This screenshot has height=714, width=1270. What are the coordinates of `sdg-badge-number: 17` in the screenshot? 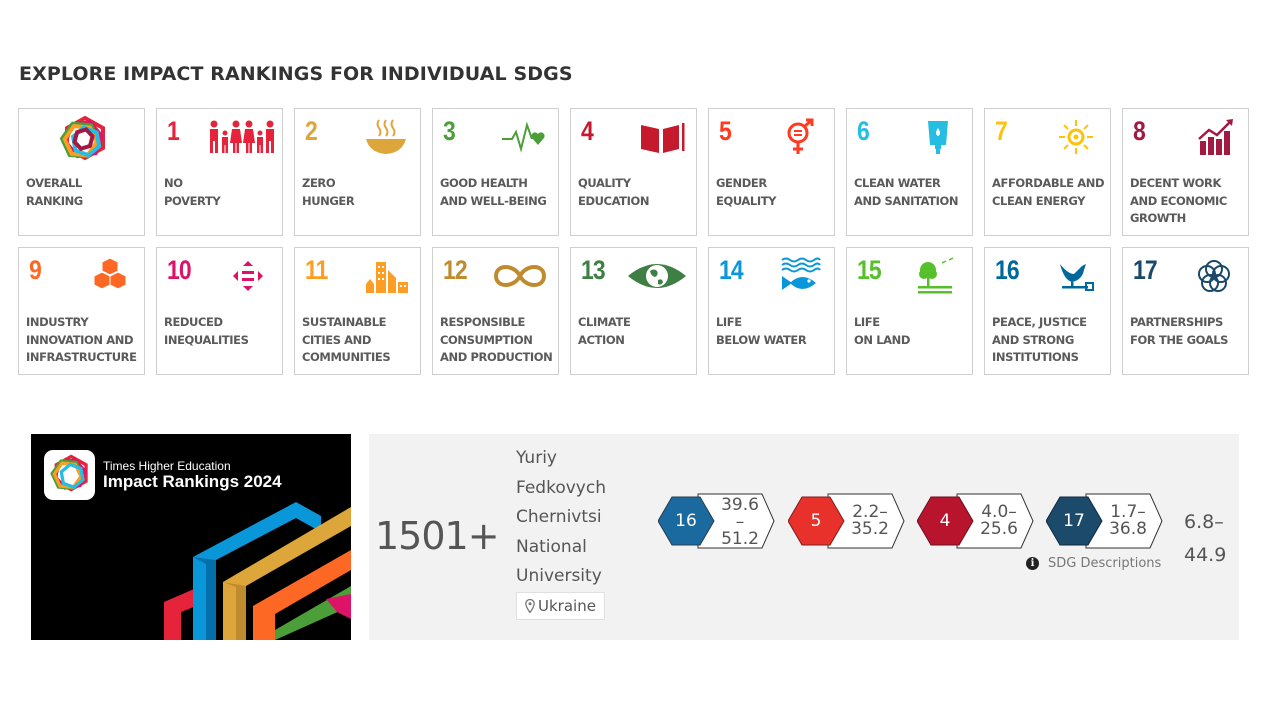 It's located at (1074, 521).